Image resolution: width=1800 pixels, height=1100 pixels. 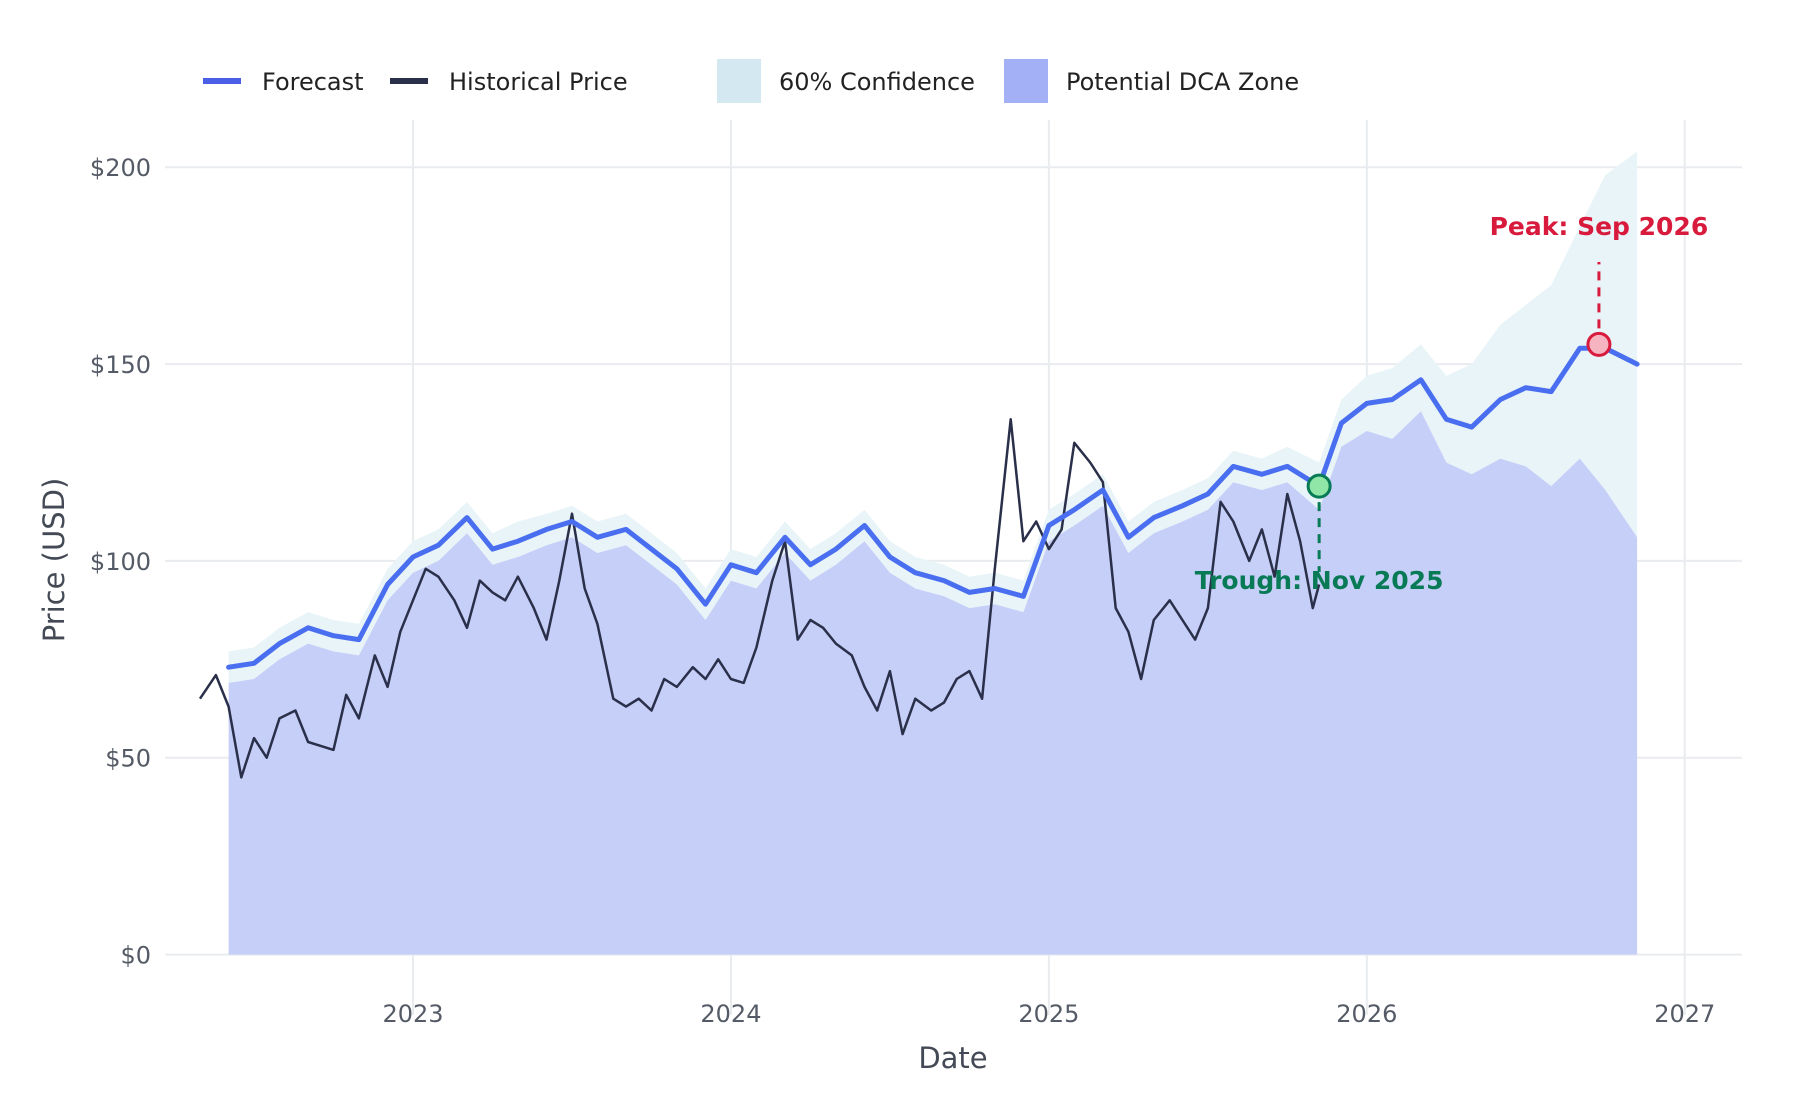 What do you see at coordinates (1182, 82) in the screenshot?
I see `legend-label: Potential DCA Zone` at bounding box center [1182, 82].